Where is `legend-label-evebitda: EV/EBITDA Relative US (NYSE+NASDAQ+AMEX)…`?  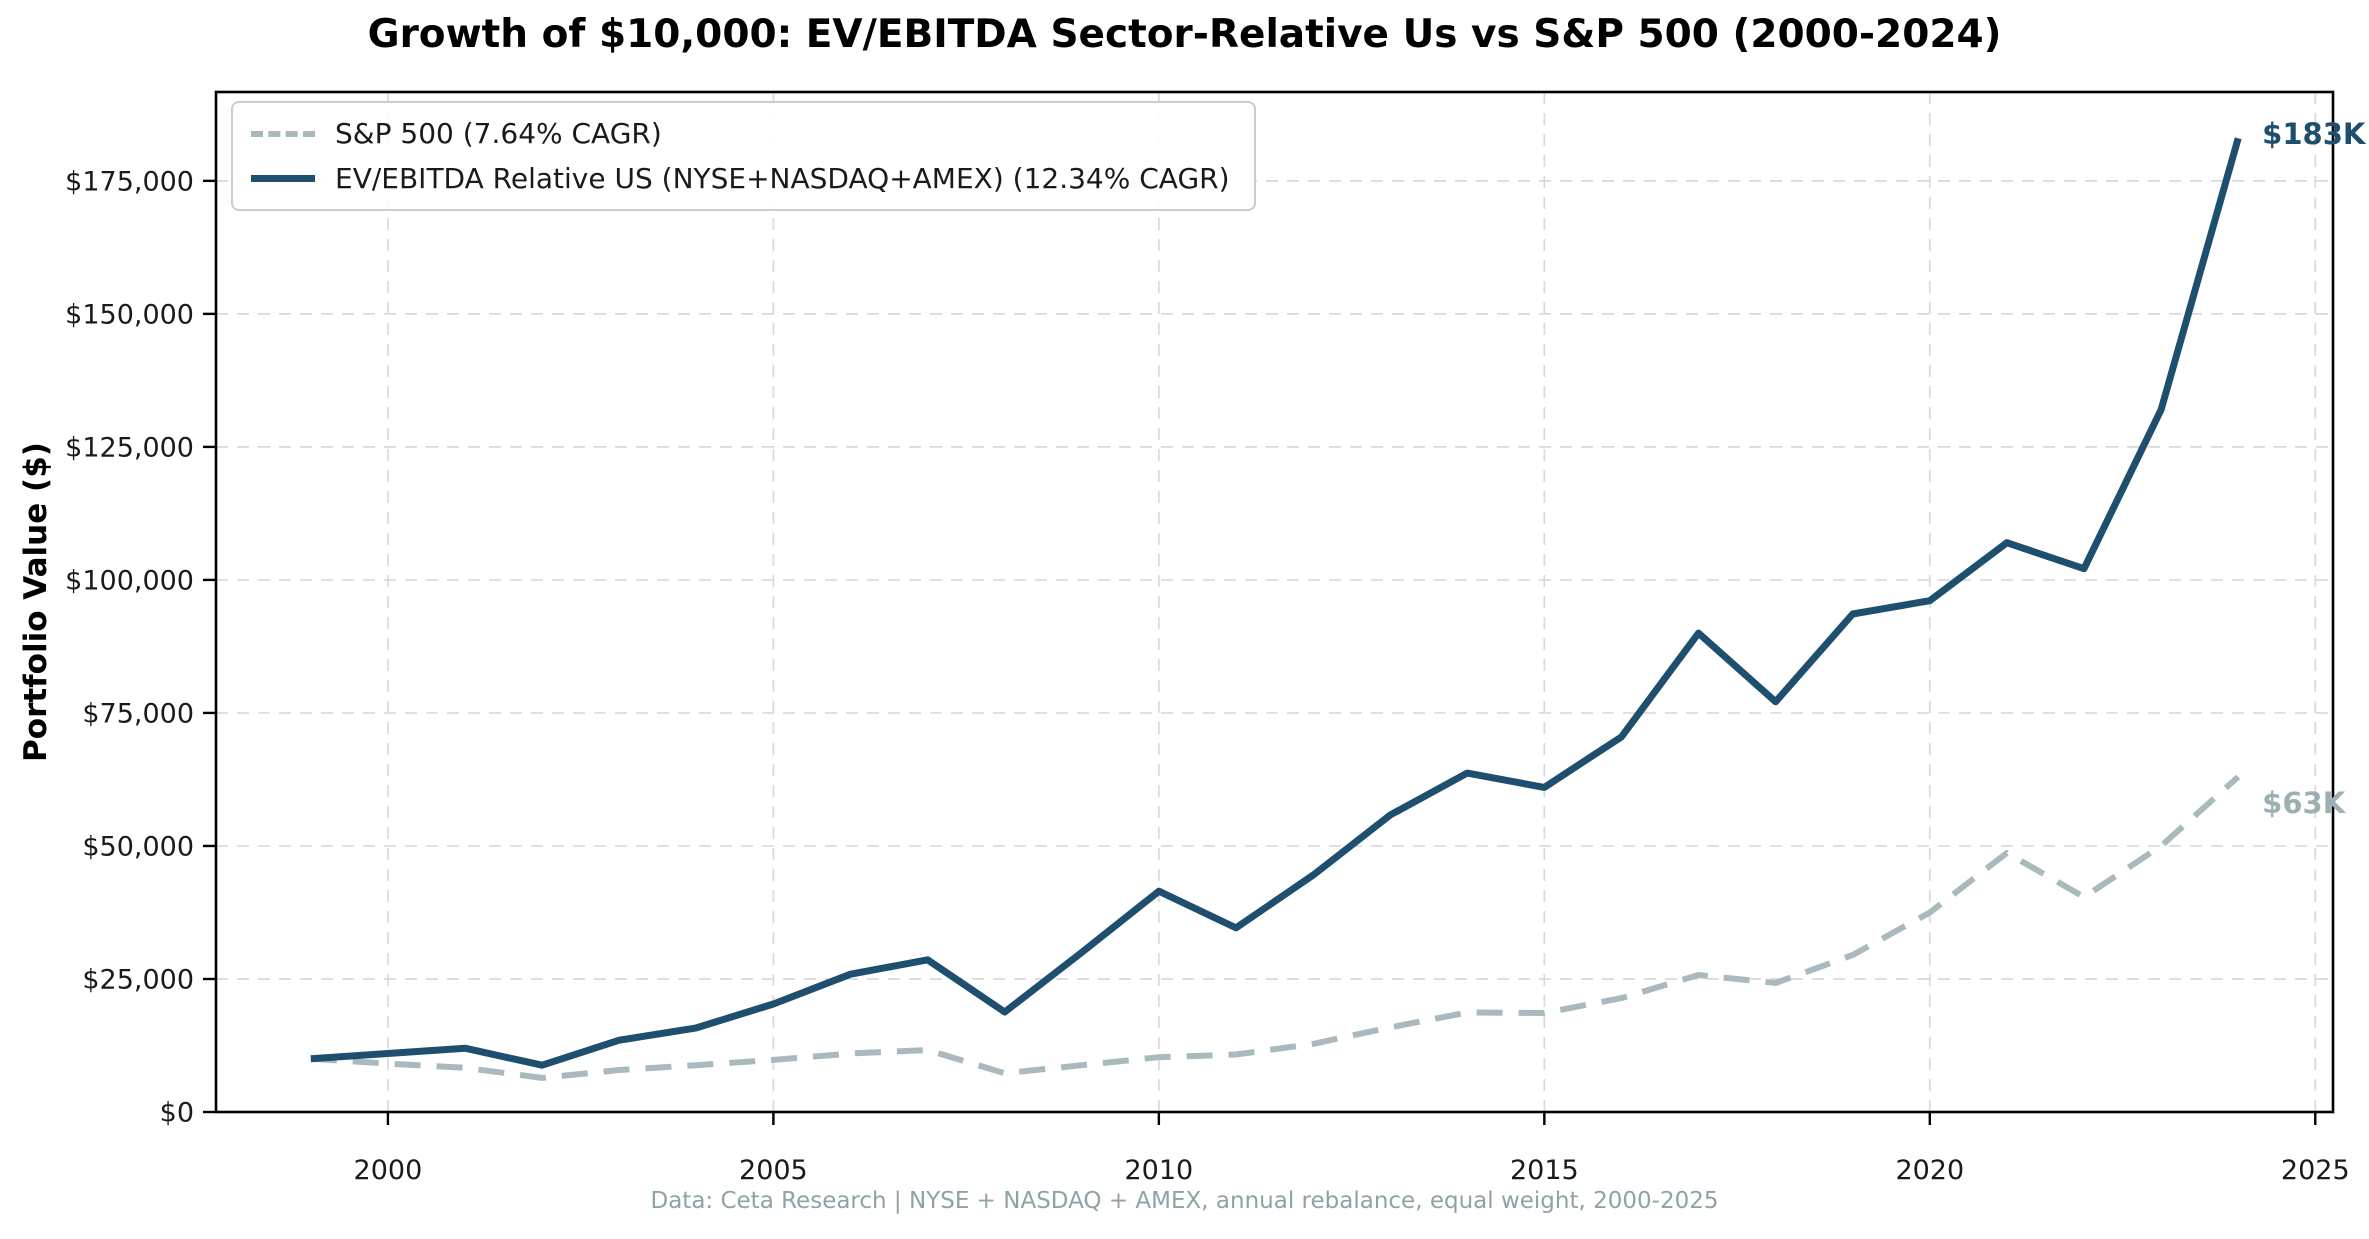
legend-label-evebitda: EV/EBITDA Relative US (NYSE+NASDAQ+AMEX)… is located at coordinates (782, 178).